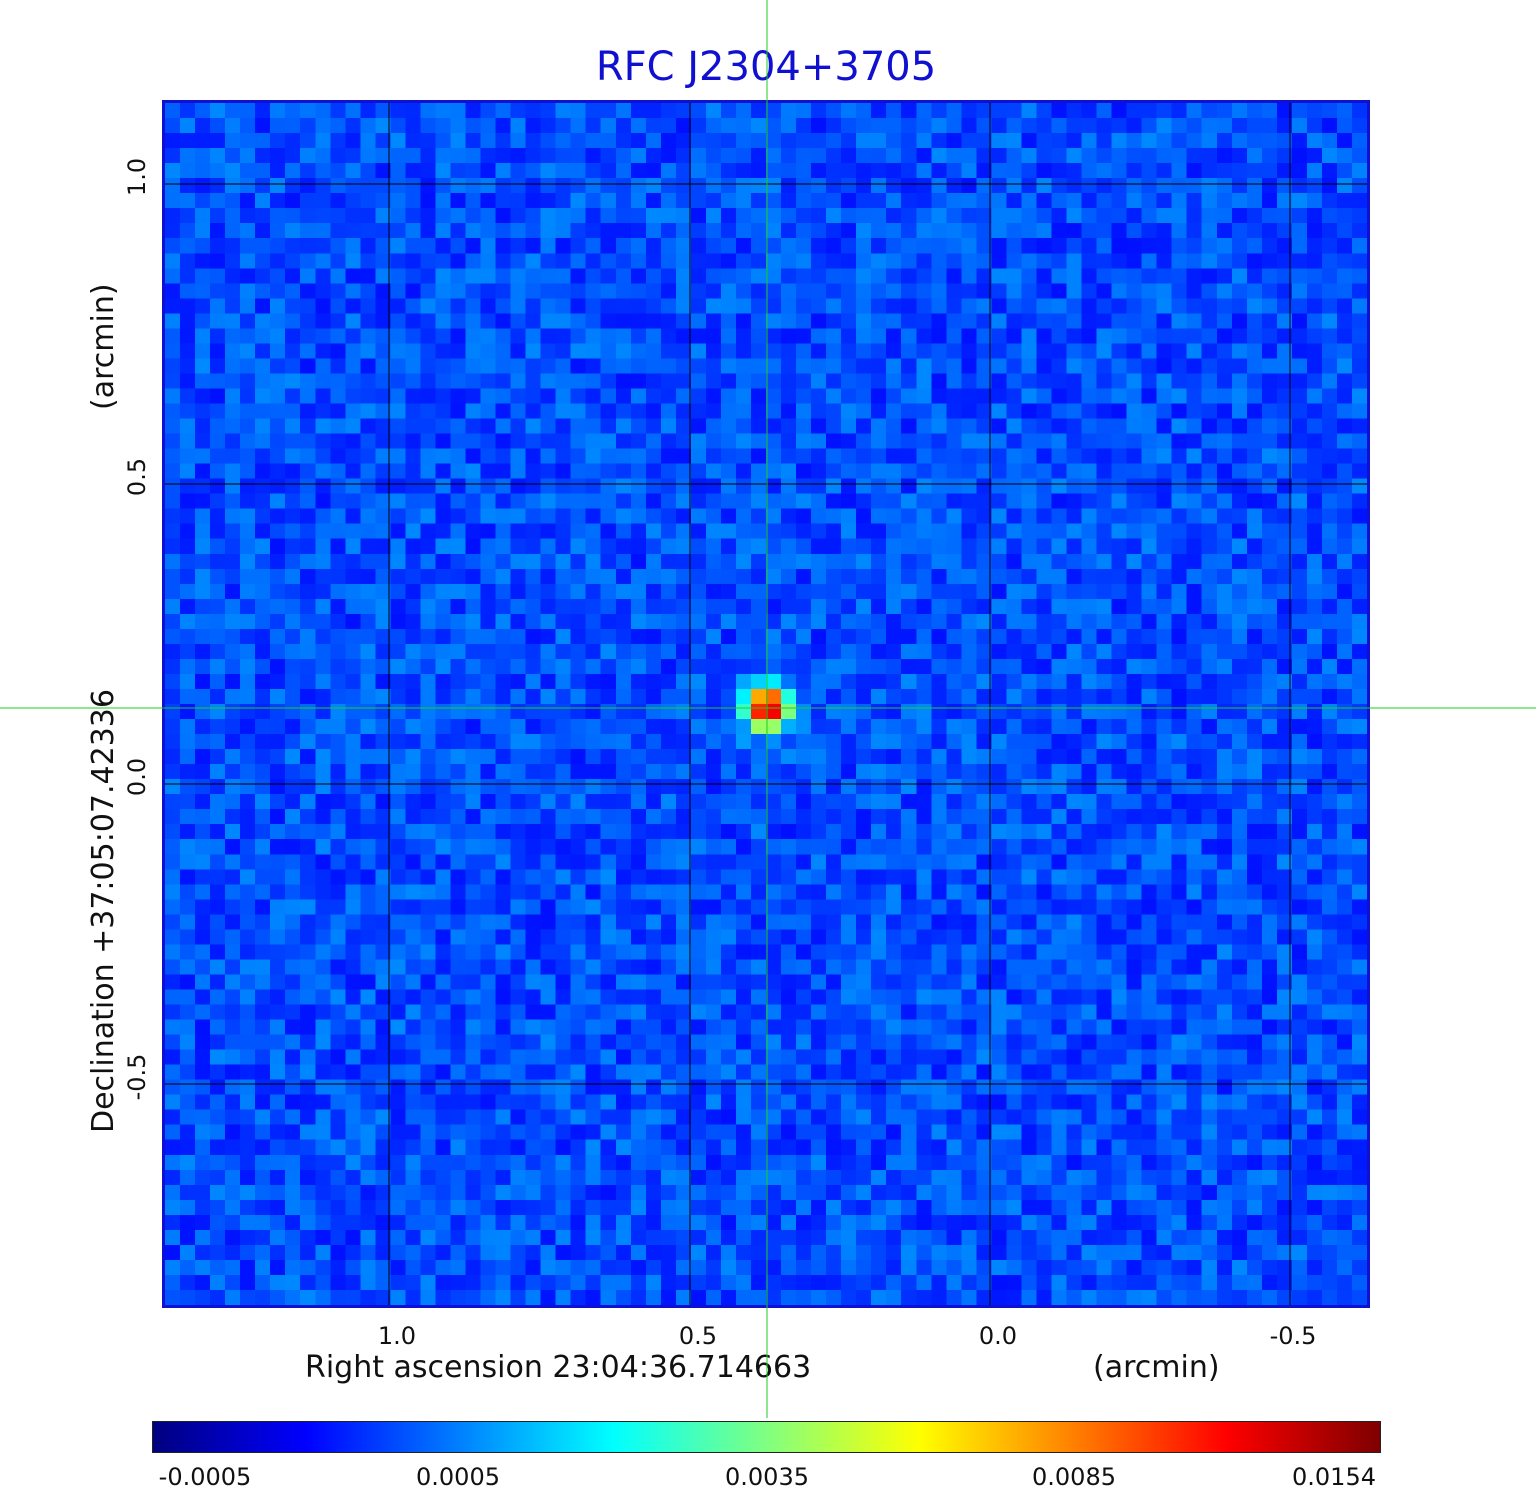 This screenshot has width=1536, height=1511. Describe the element at coordinates (137, 629) in the screenshot. I see `y-tick-labels: 1.0 0.5 0.0 -0.5` at that location.